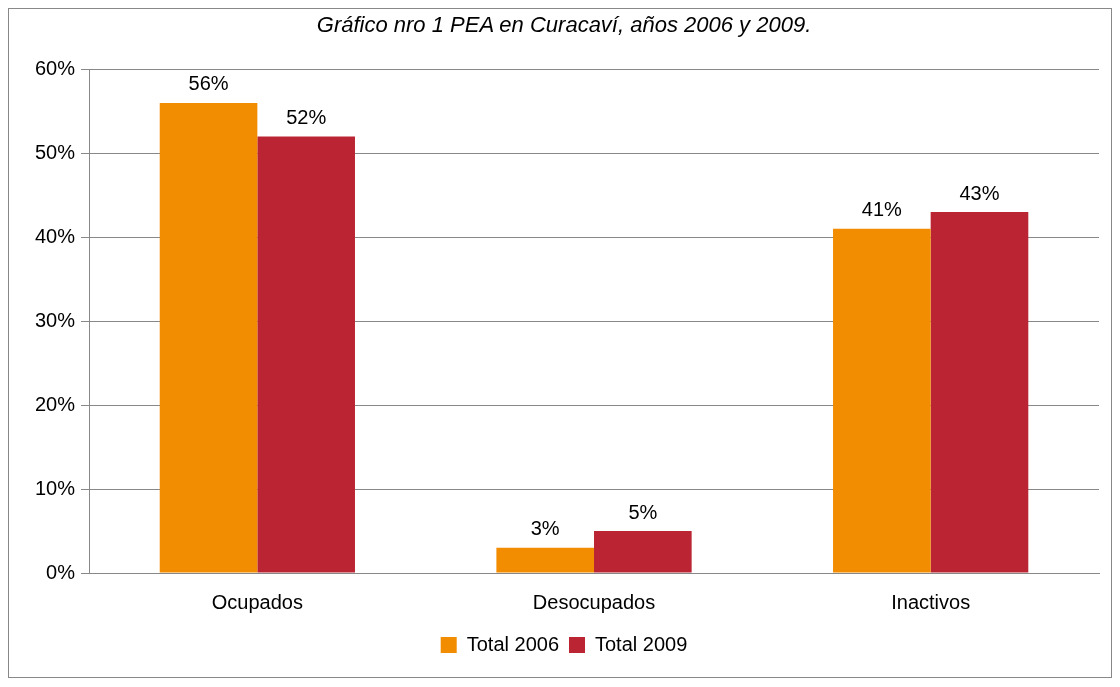 The image size is (1120, 687). What do you see at coordinates (306, 117) in the screenshot?
I see `data-label: 52%` at bounding box center [306, 117].